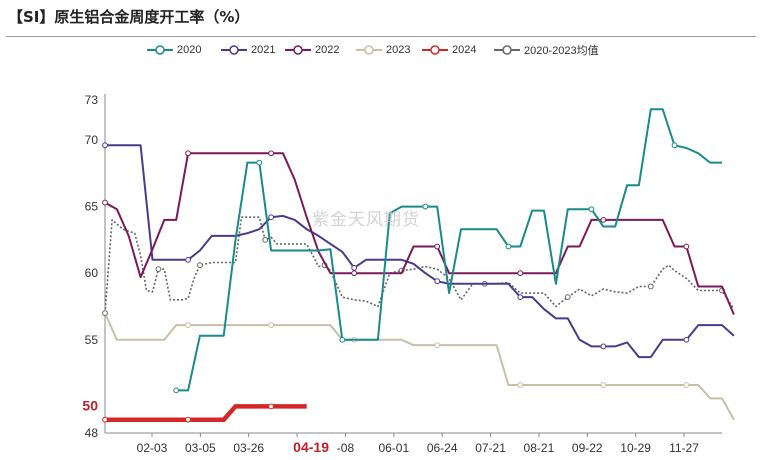  What do you see at coordinates (248, 50) in the screenshot?
I see `legend-item-2021: 2021` at bounding box center [248, 50].